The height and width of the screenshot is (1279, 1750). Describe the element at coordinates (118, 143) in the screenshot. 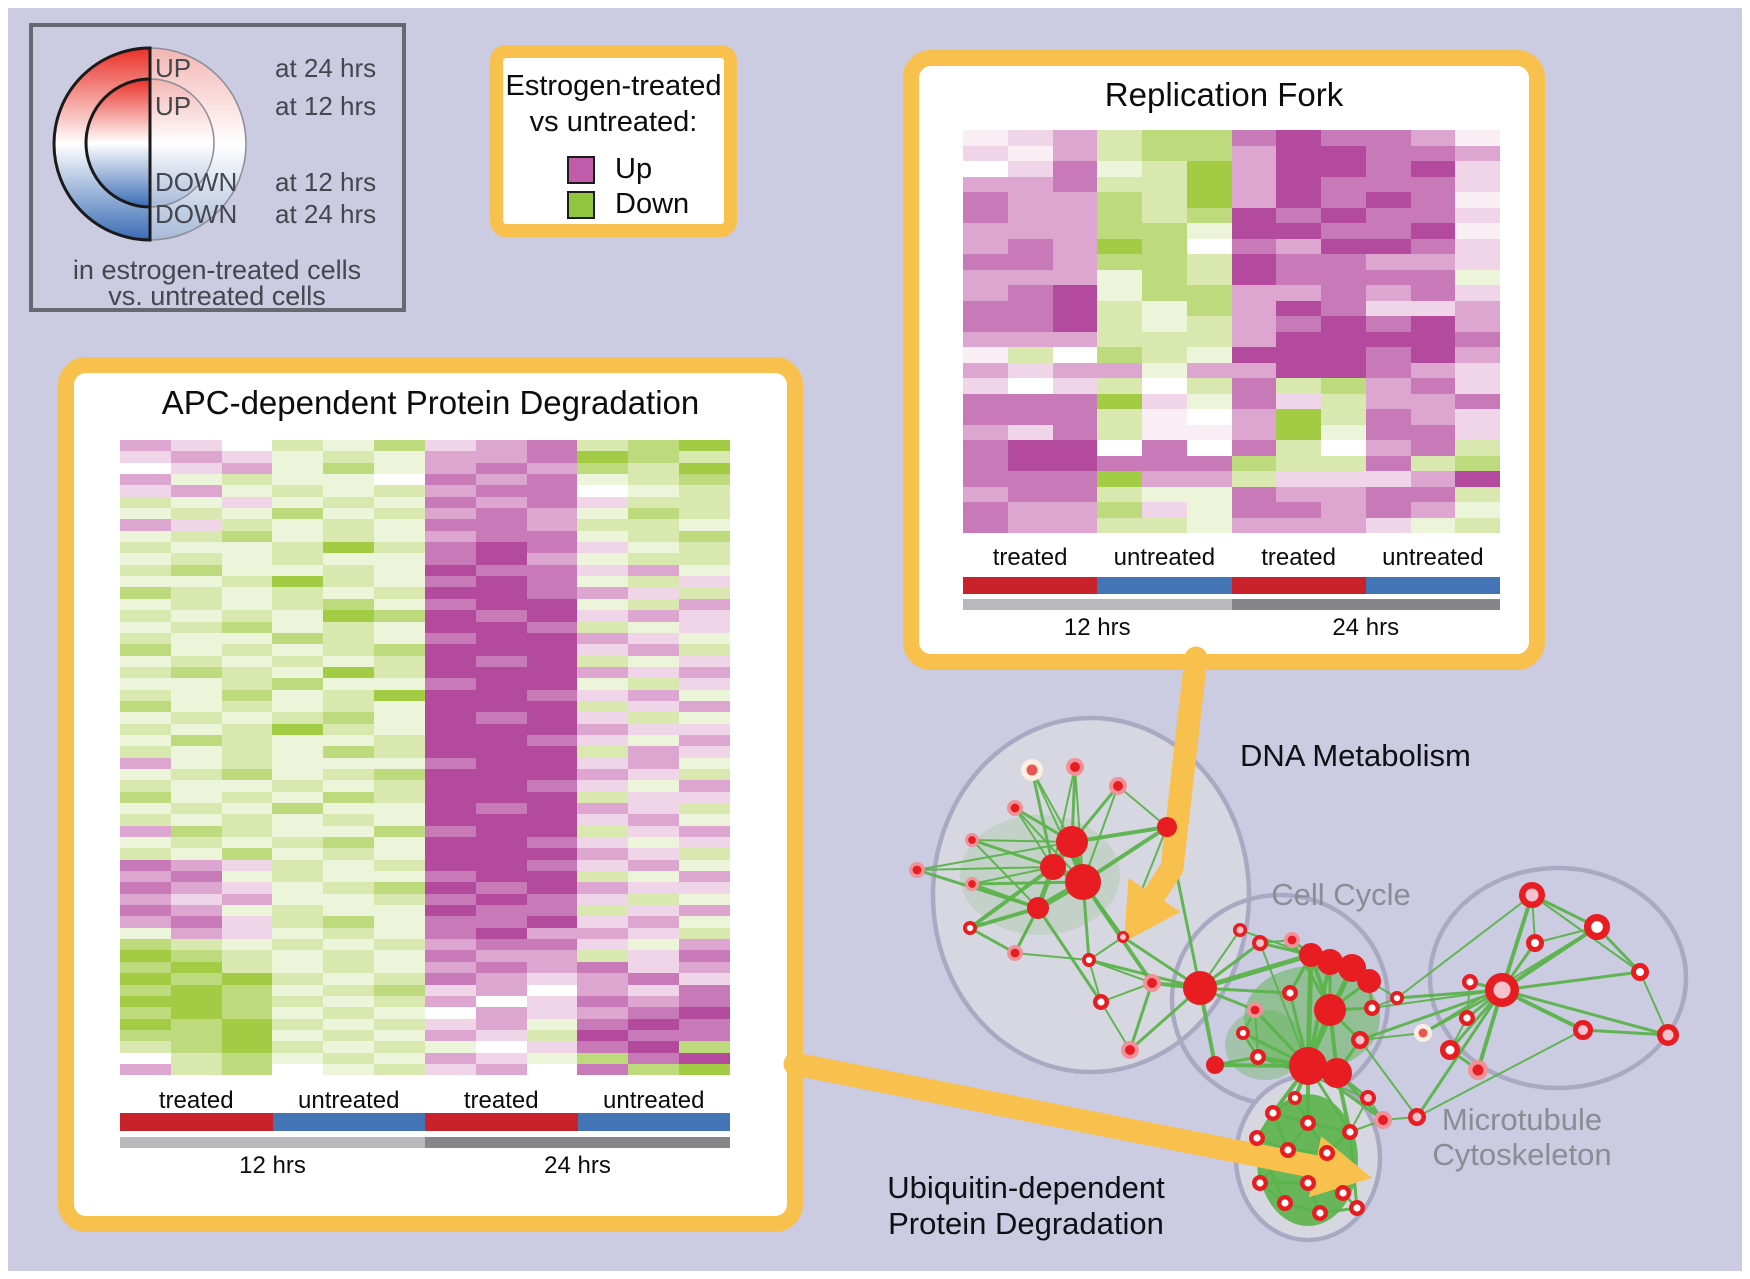

I see `inner-ring-left-half` at that location.